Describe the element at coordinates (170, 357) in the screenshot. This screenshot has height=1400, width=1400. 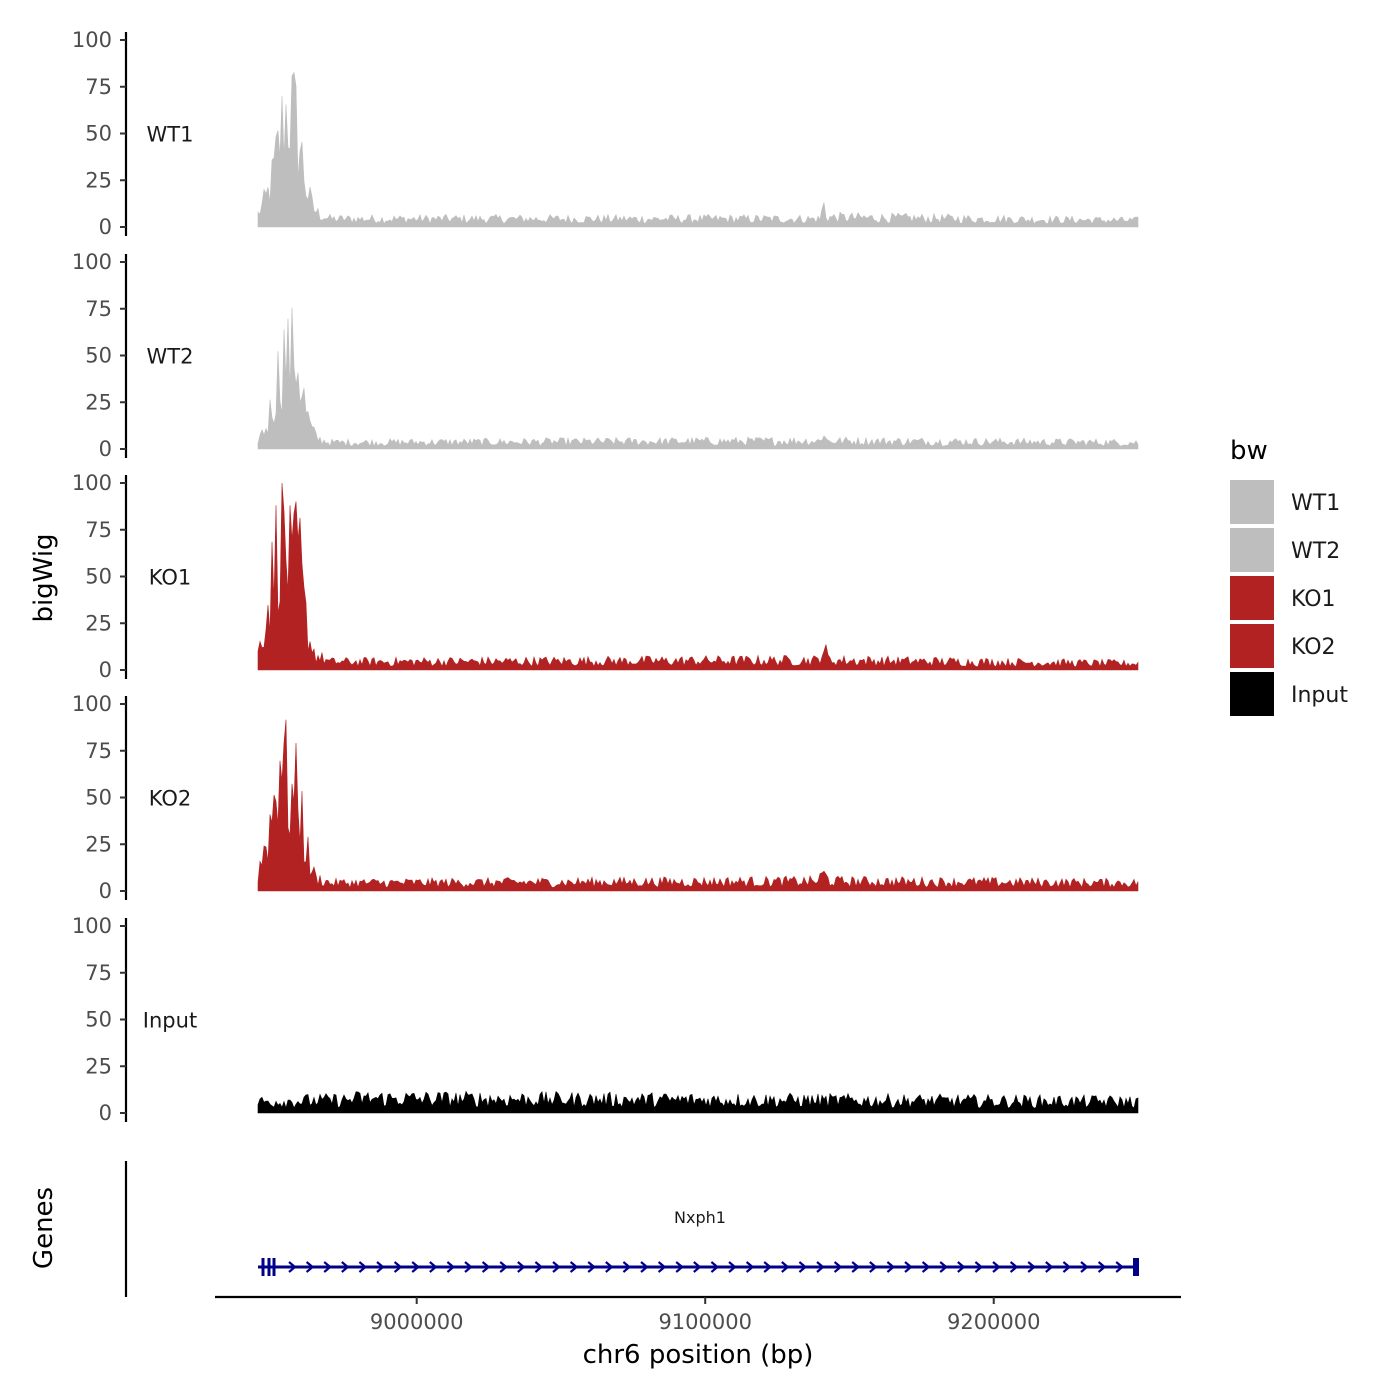
I see `track-label: WT2` at that location.